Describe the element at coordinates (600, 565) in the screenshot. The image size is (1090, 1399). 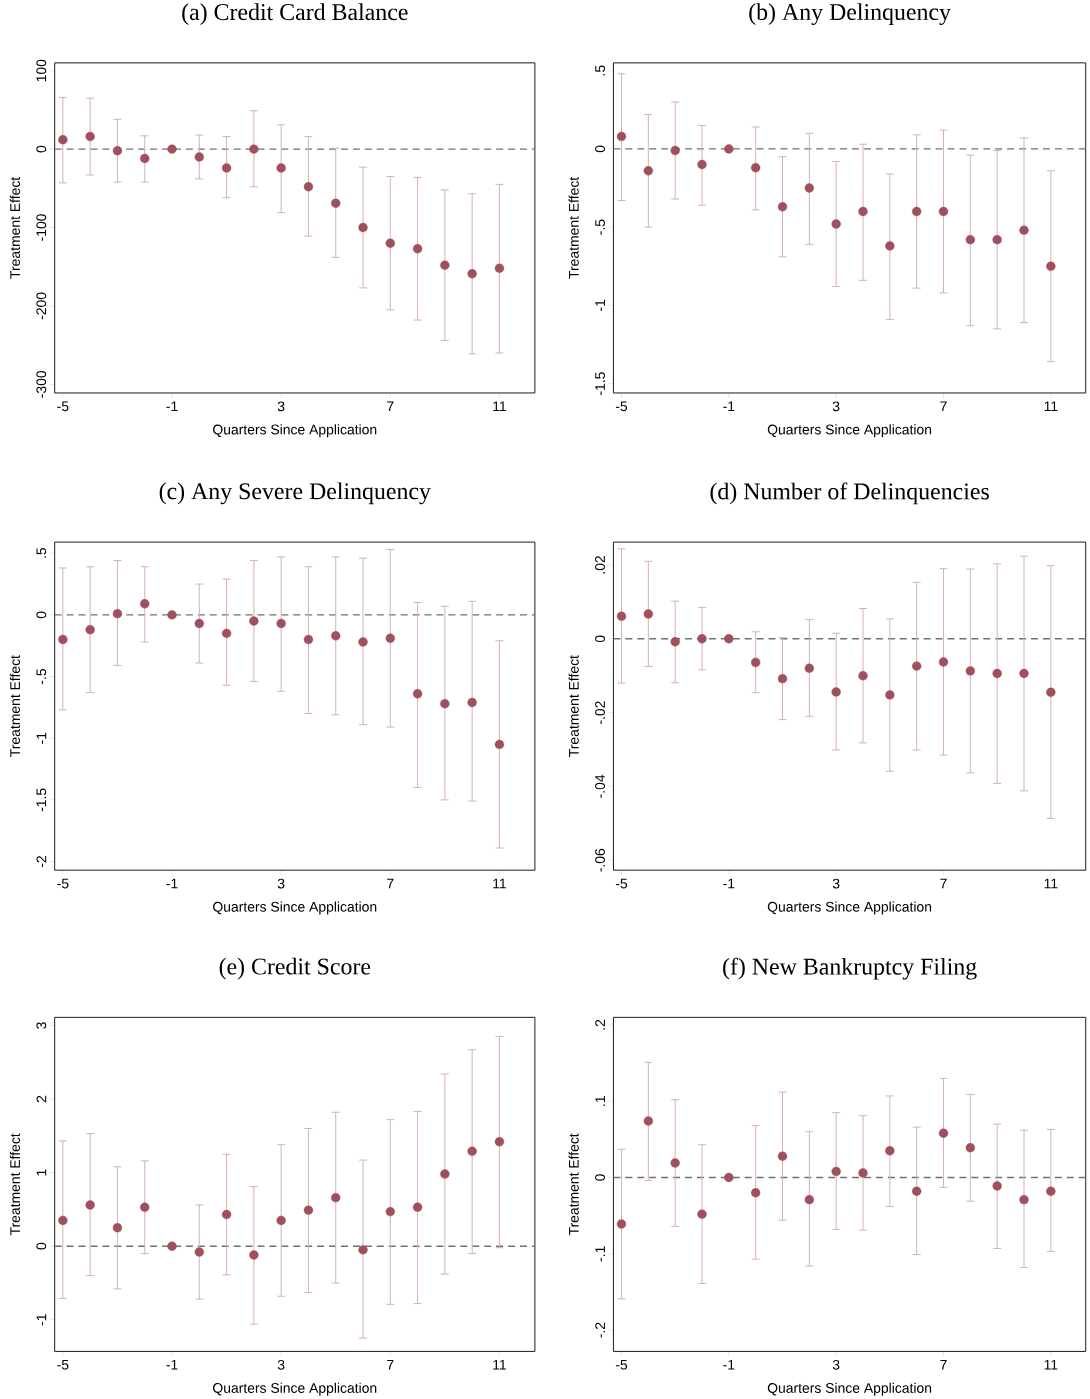
I see `y-tick-label: .02` at that location.